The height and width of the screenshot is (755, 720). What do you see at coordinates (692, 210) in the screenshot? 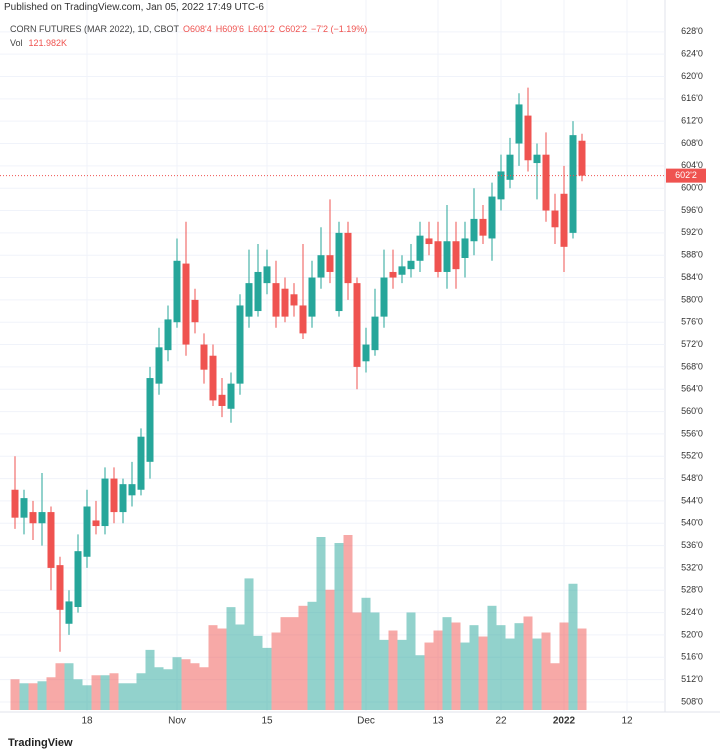
I see `y-tick-label: 596'0` at bounding box center [692, 210].